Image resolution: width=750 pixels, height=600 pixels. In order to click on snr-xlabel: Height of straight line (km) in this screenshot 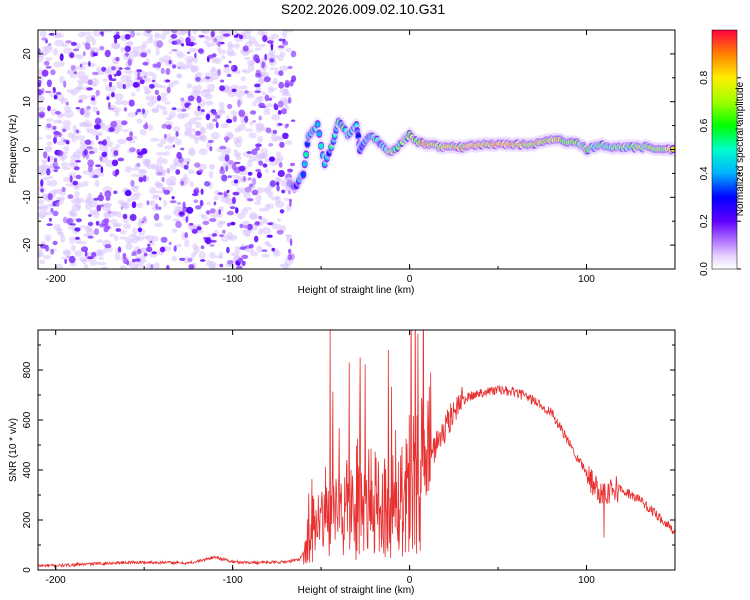, I will do `click(356, 590)`.